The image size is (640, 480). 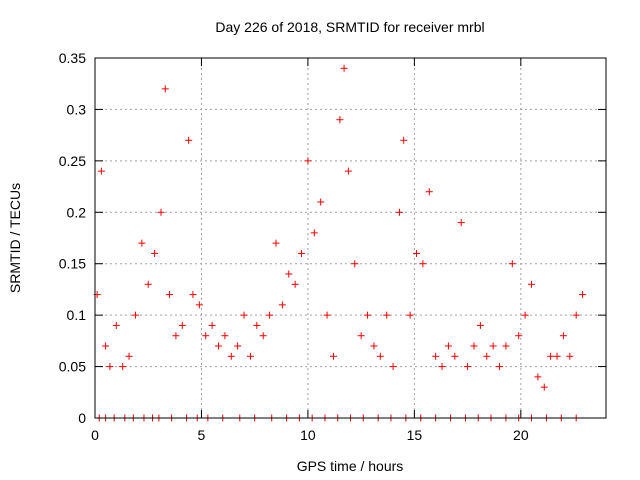 I want to click on x-tick-label: 10, so click(x=308, y=435).